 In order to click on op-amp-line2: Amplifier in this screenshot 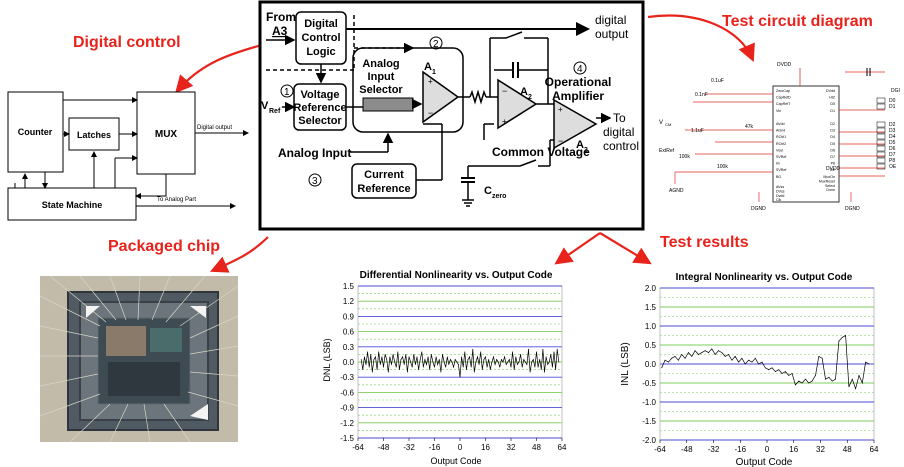, I will do `click(578, 96)`.